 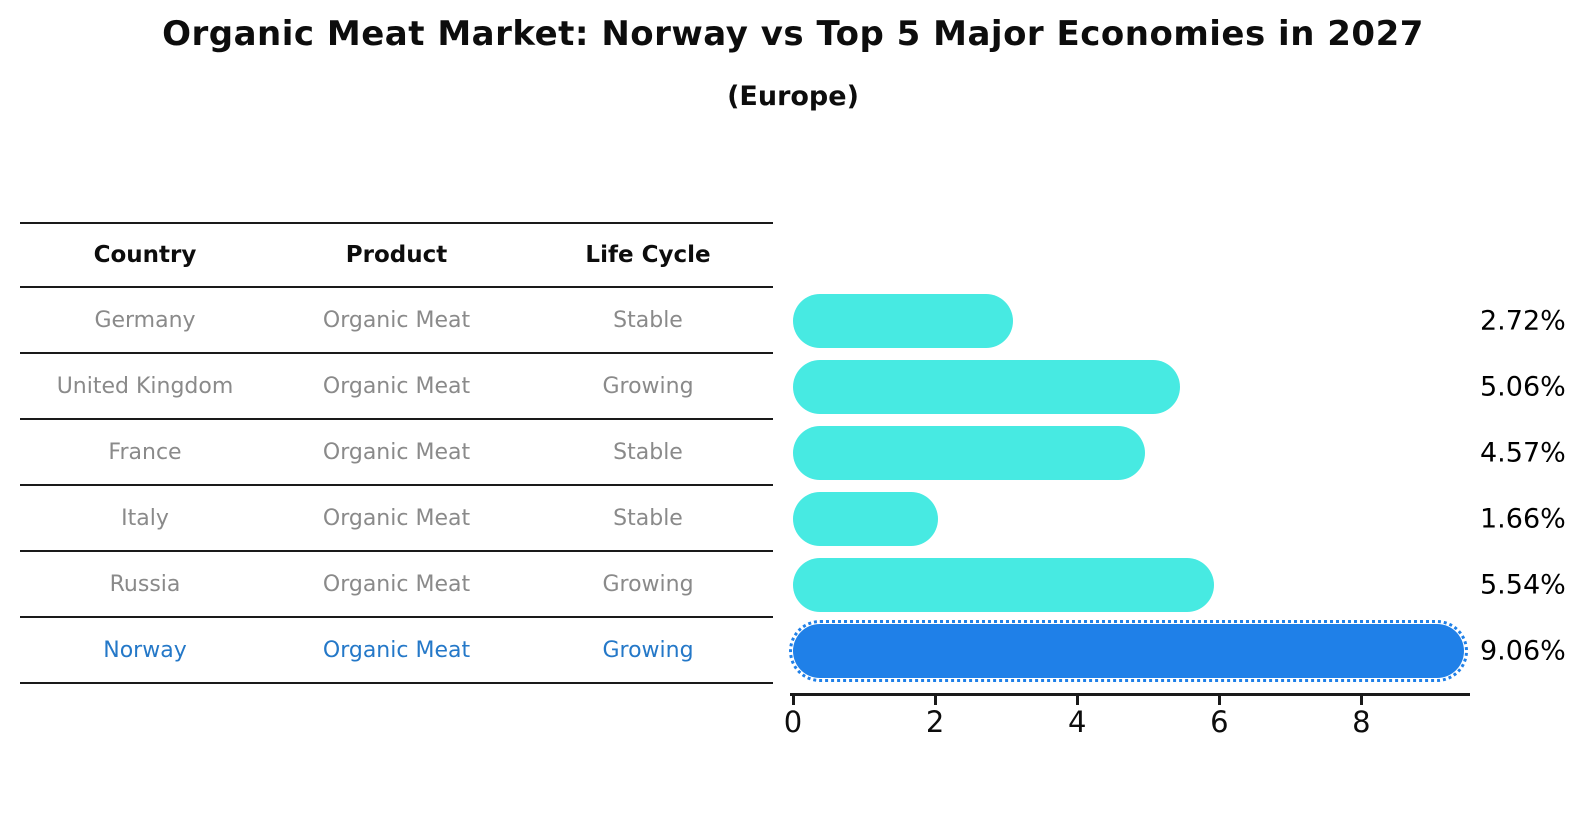 I want to click on value-label: 9.06%, so click(x=1523, y=651).